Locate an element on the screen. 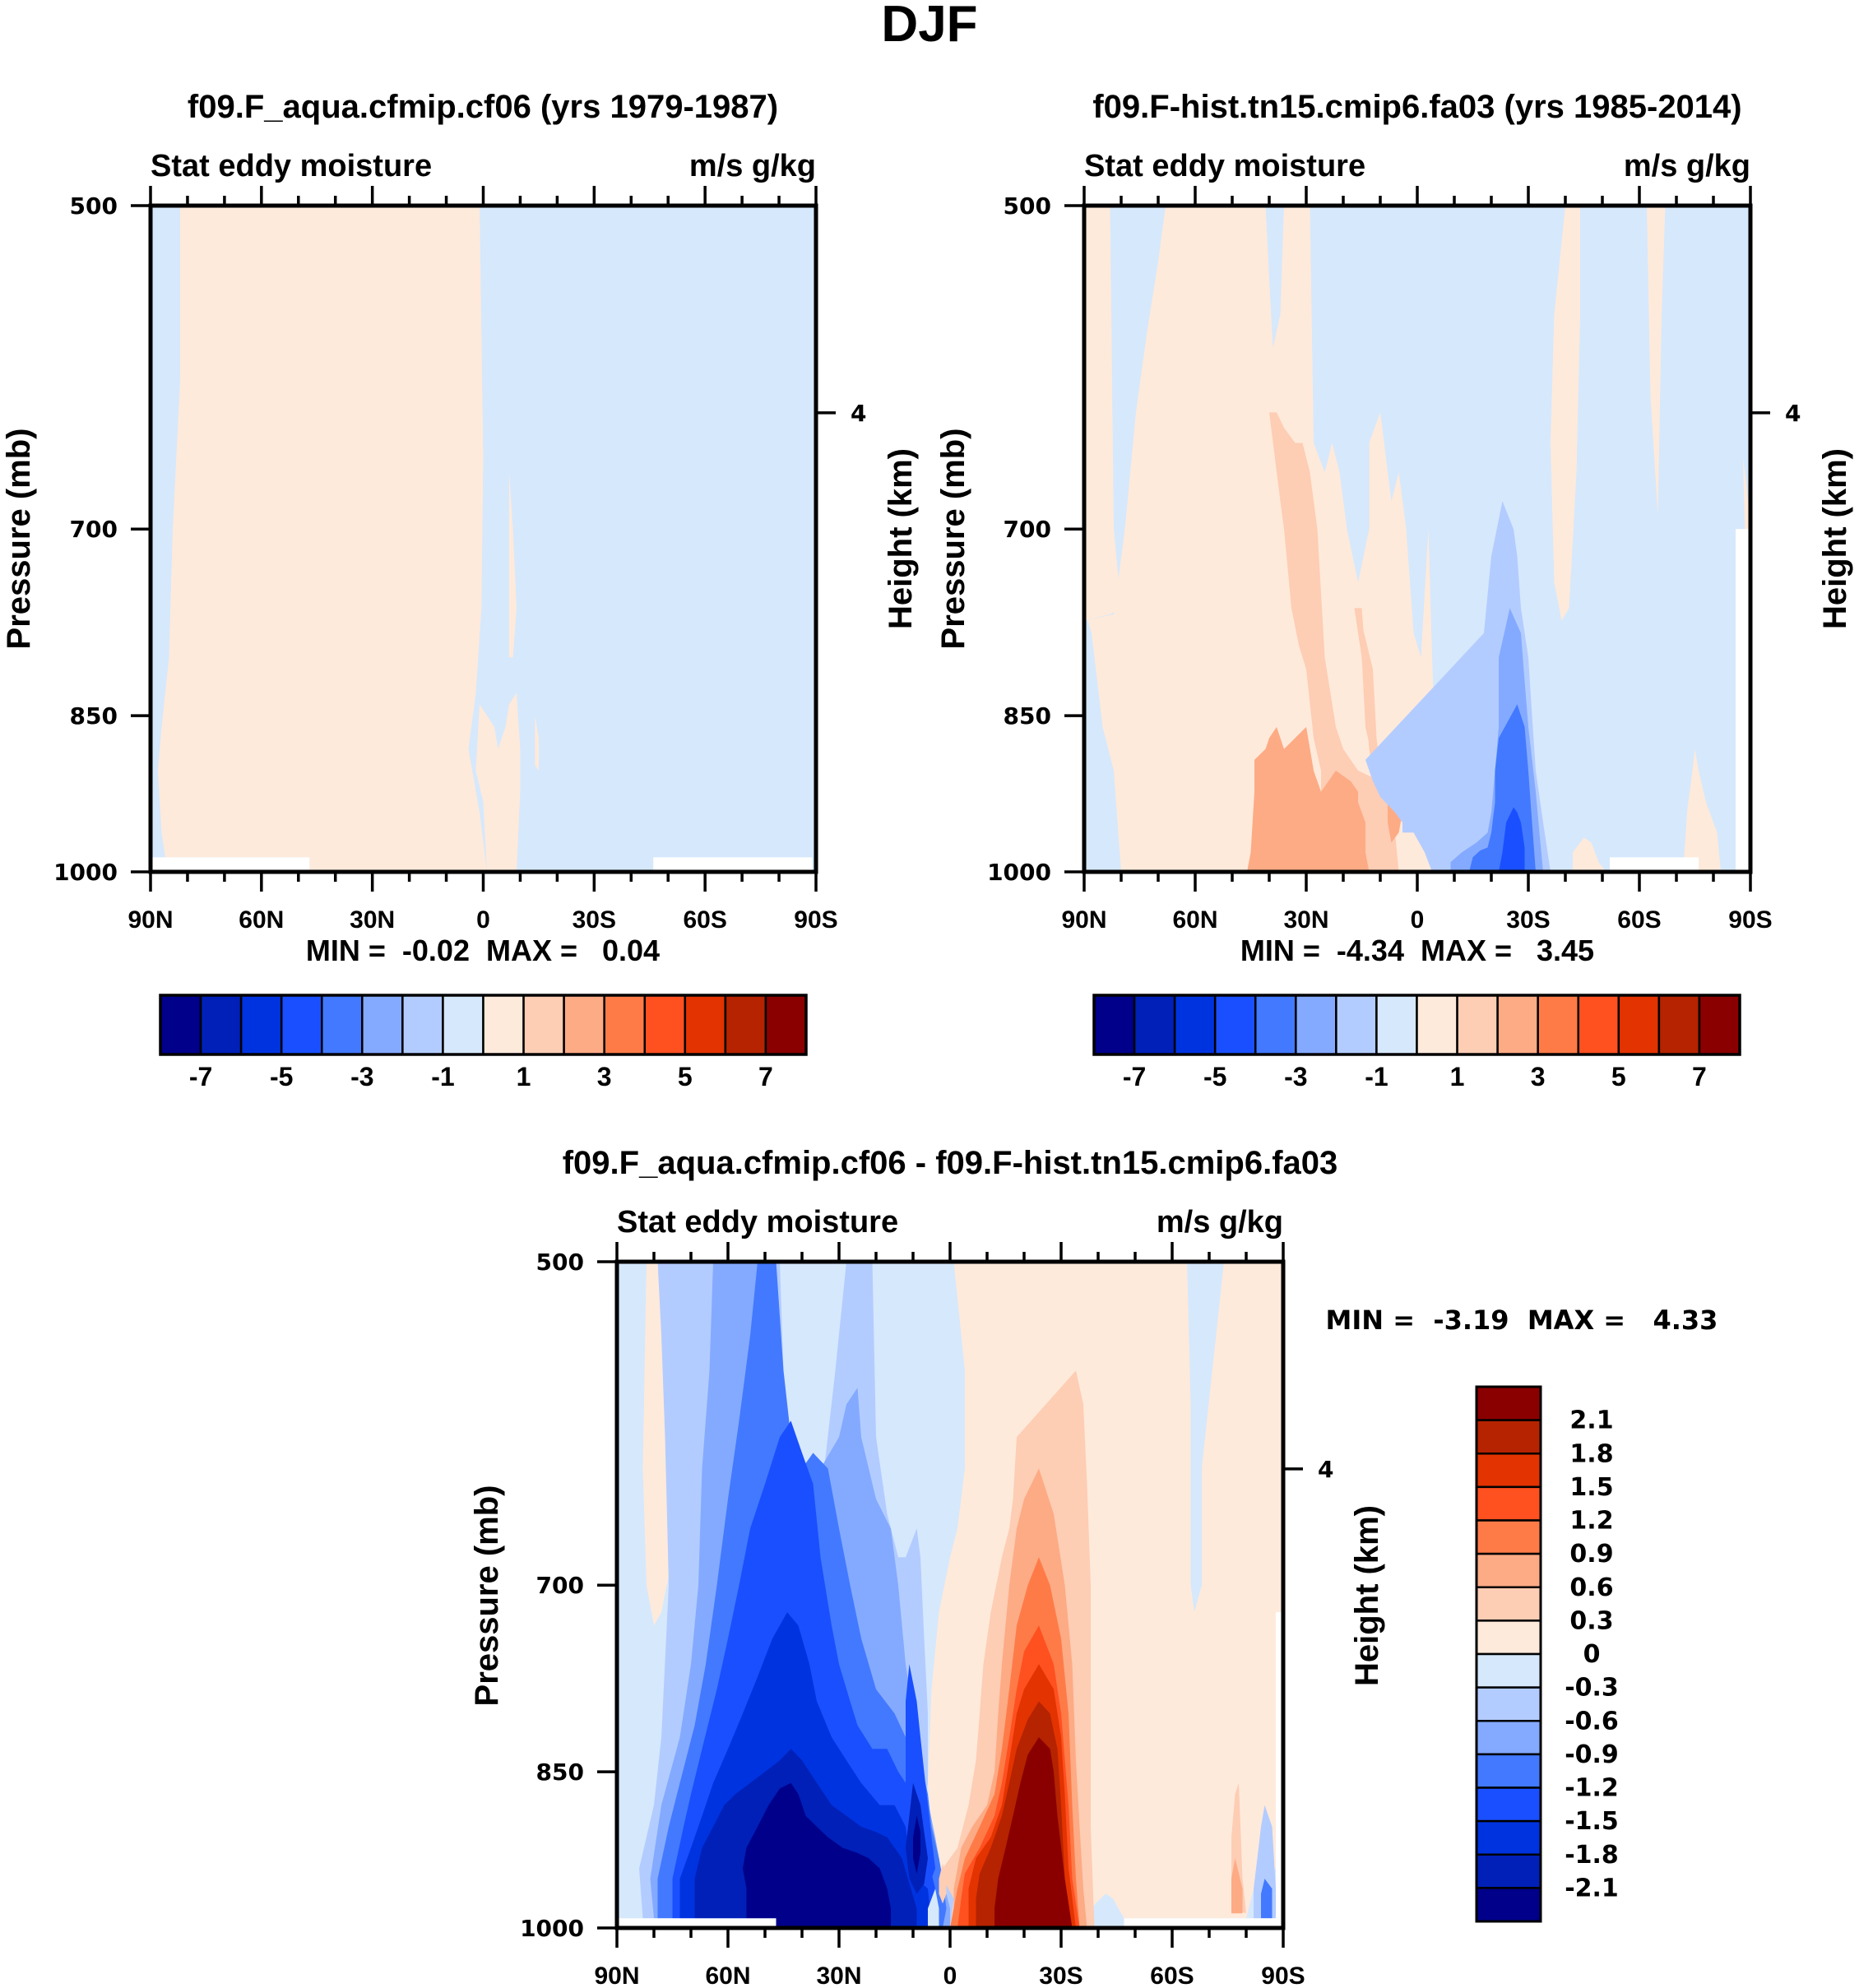 Image resolution: width=1859 pixels, height=1988 pixels. colorbar-label: 0.9 is located at coordinates (1591, 1554).